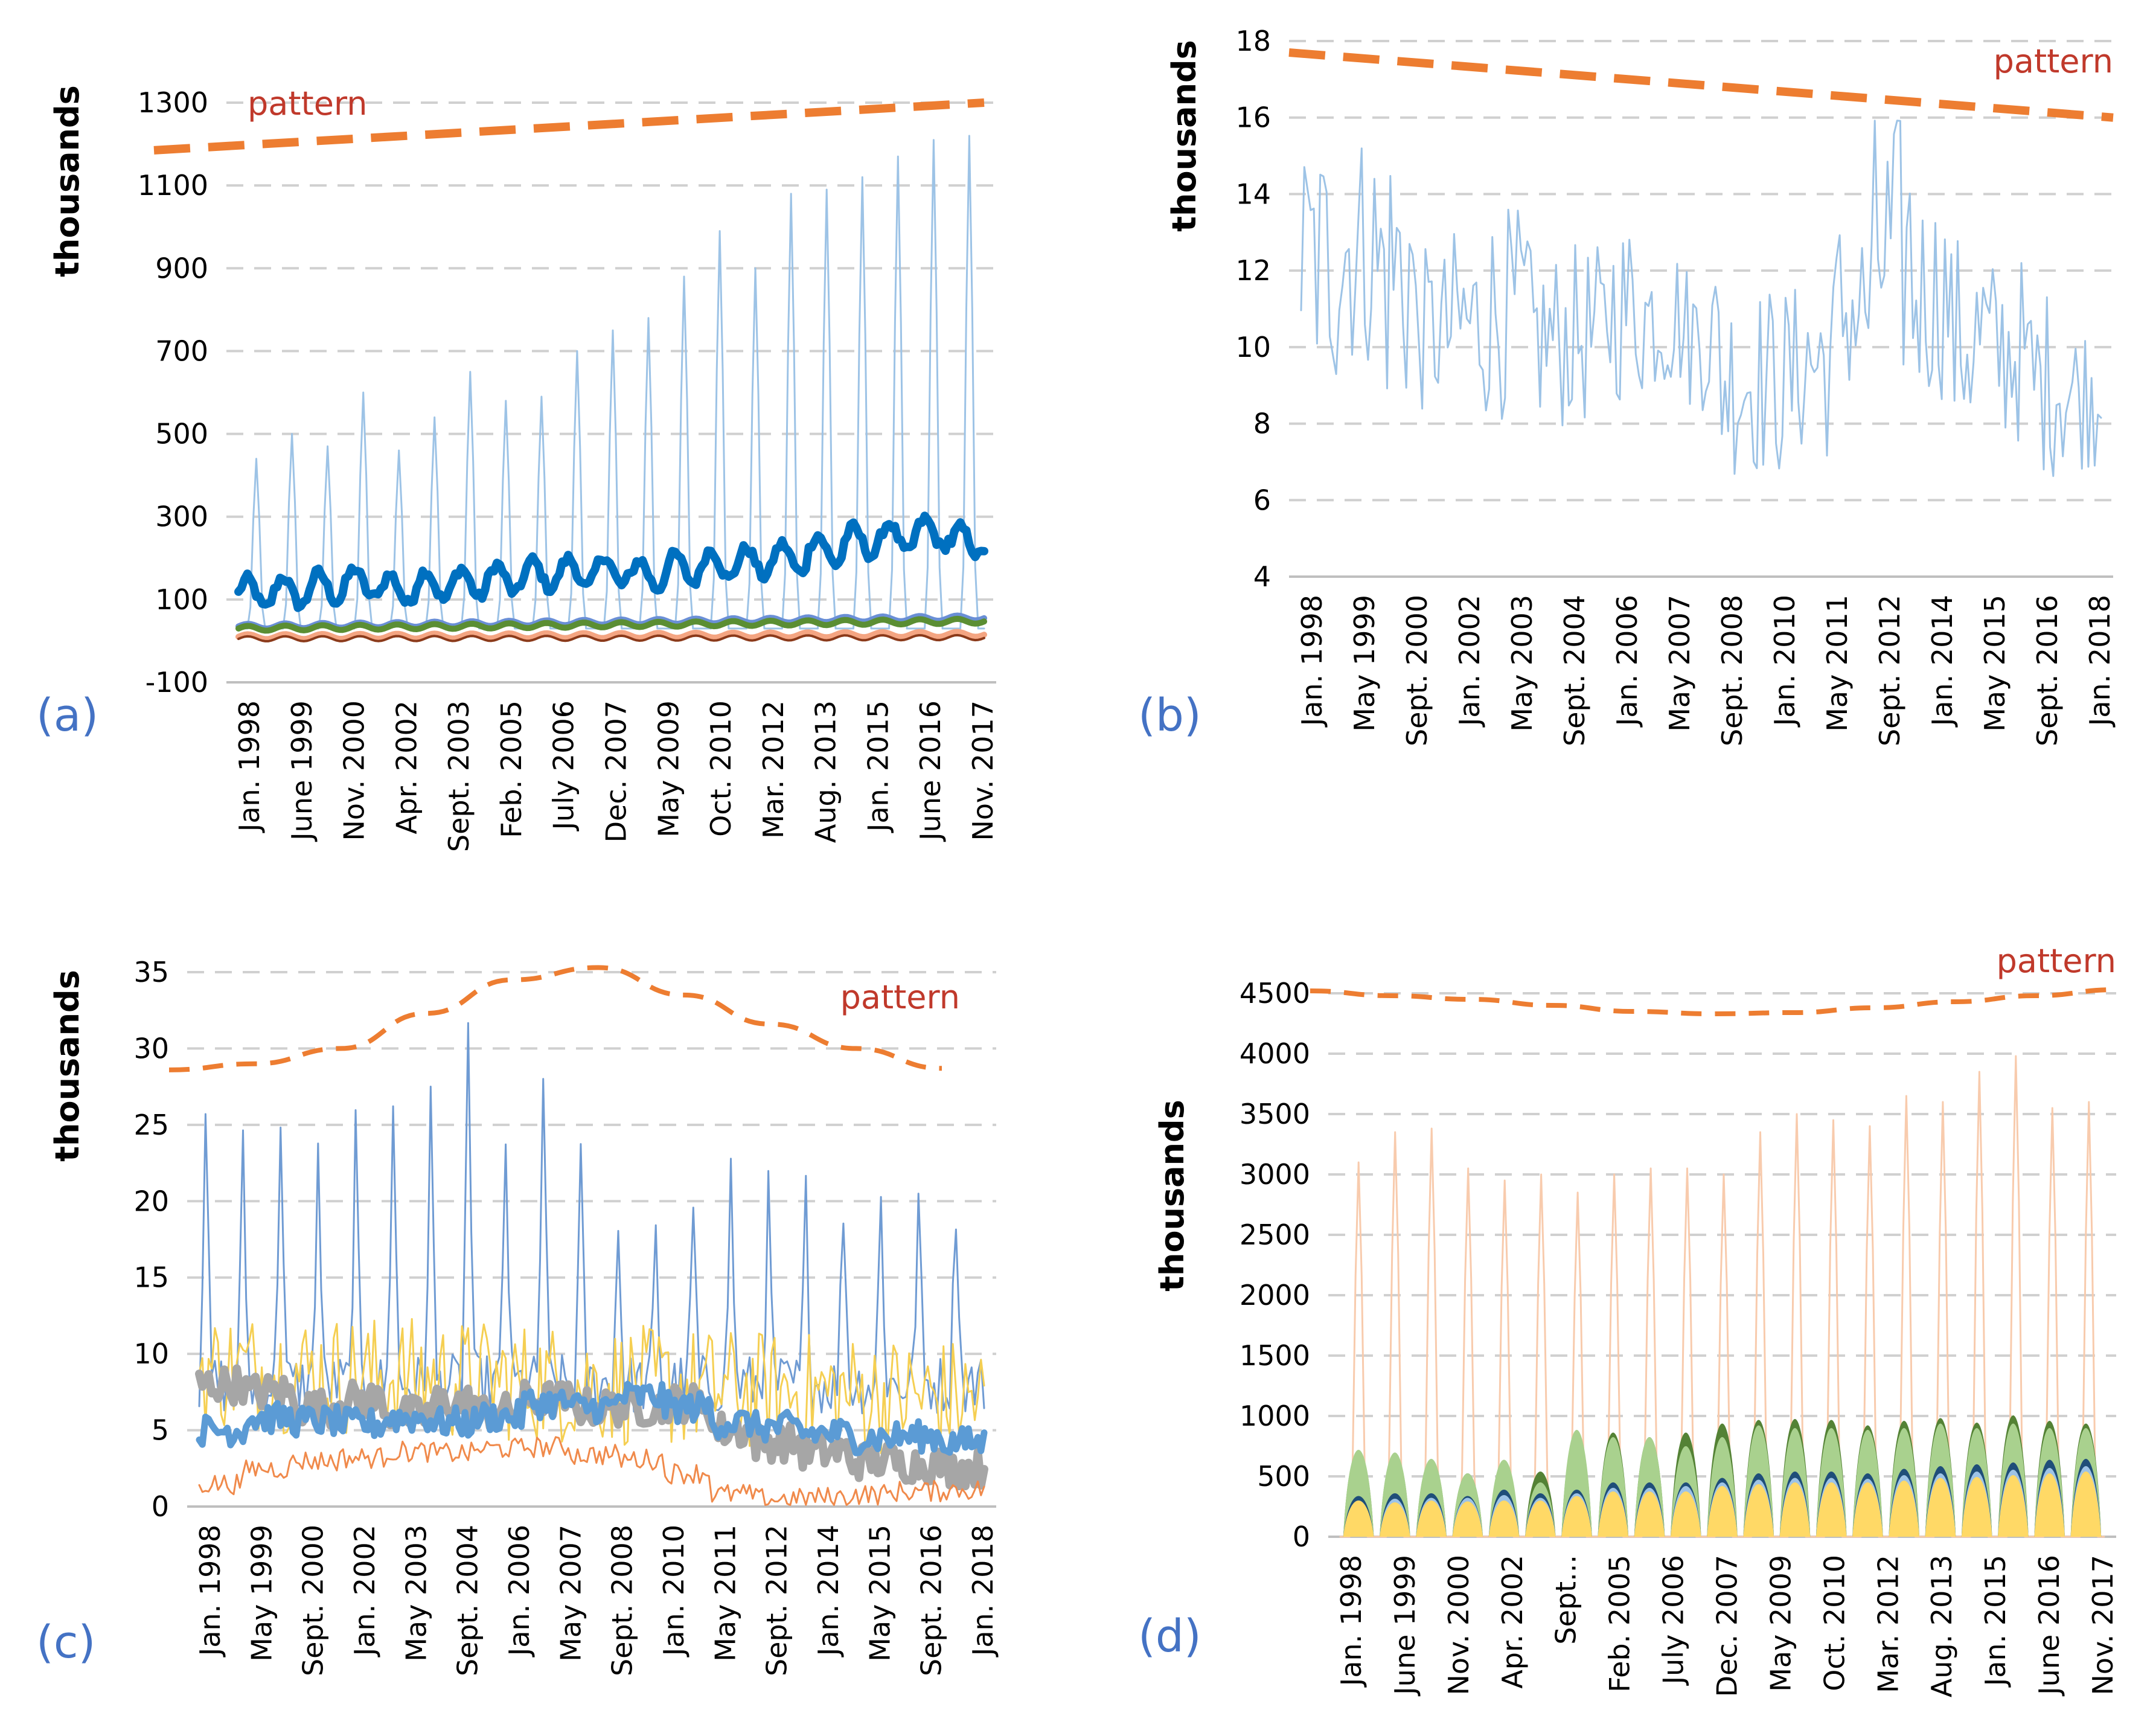 This screenshot has height=1736, width=2153. Describe the element at coordinates (725, 1593) in the screenshot. I see `x-tick-label: May 2011` at that location.